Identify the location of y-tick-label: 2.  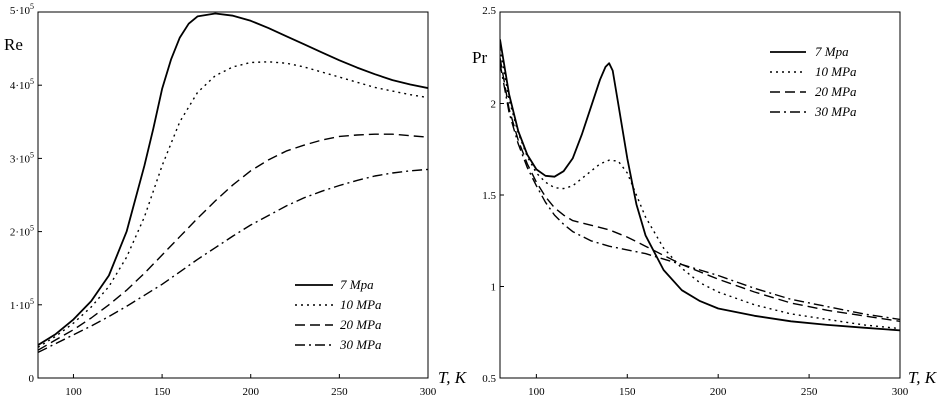
(494, 105).